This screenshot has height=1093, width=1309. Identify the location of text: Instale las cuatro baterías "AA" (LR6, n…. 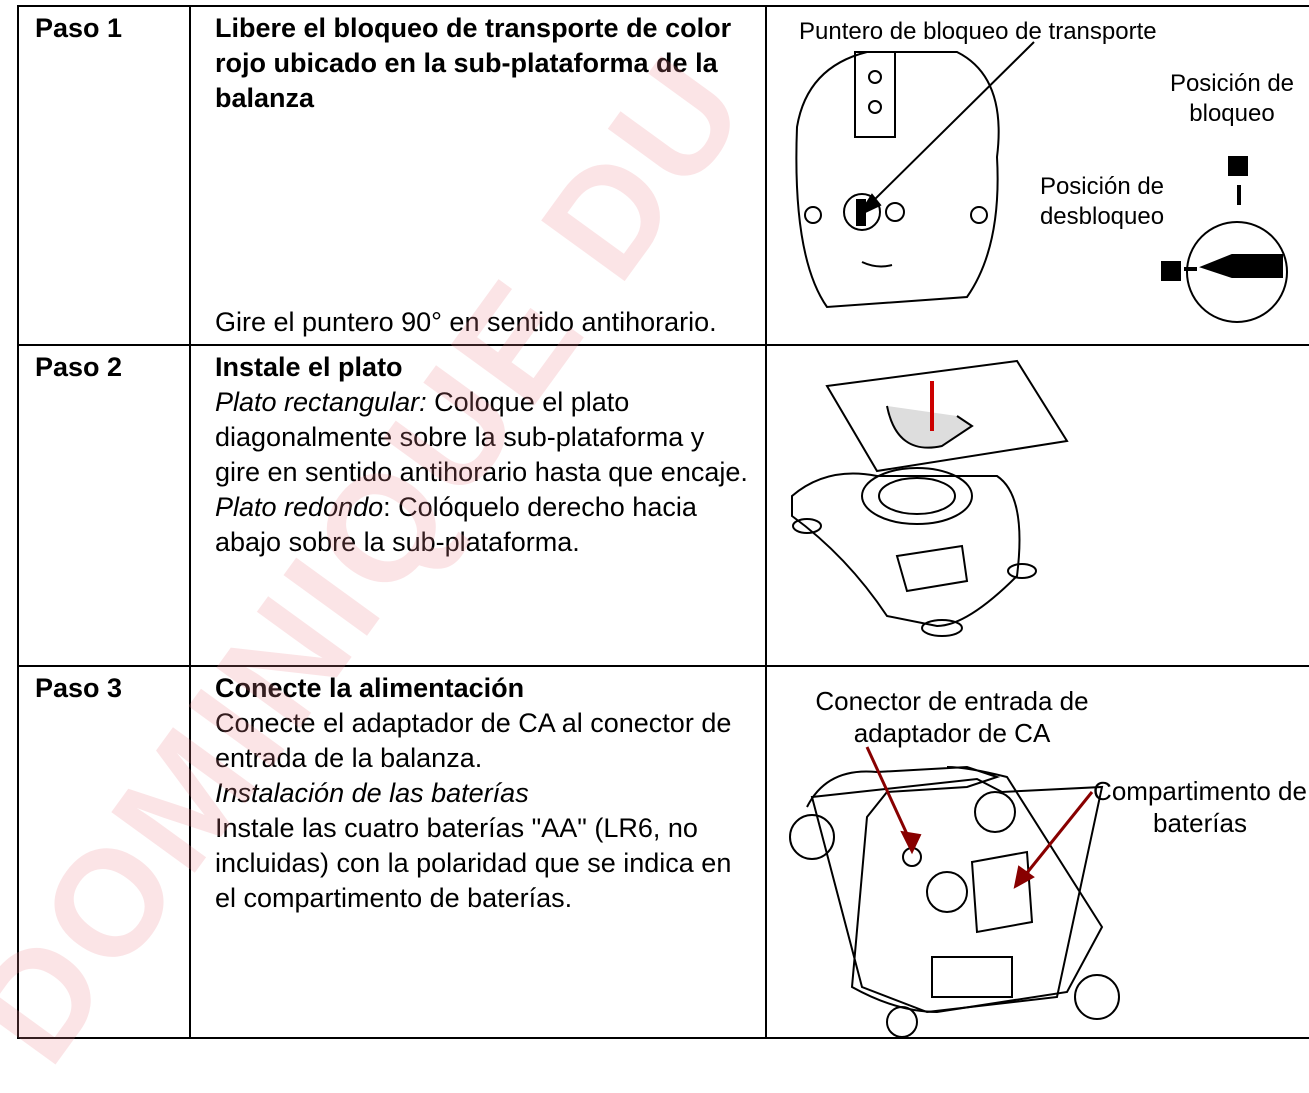
(473, 863).